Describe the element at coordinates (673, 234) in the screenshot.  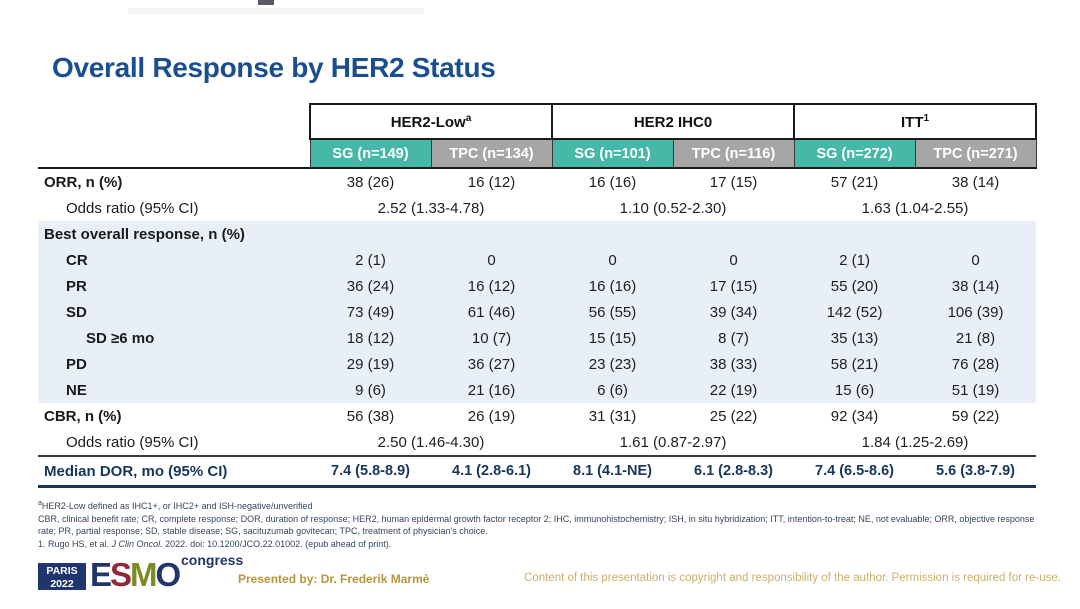
I see `data-cell` at that location.